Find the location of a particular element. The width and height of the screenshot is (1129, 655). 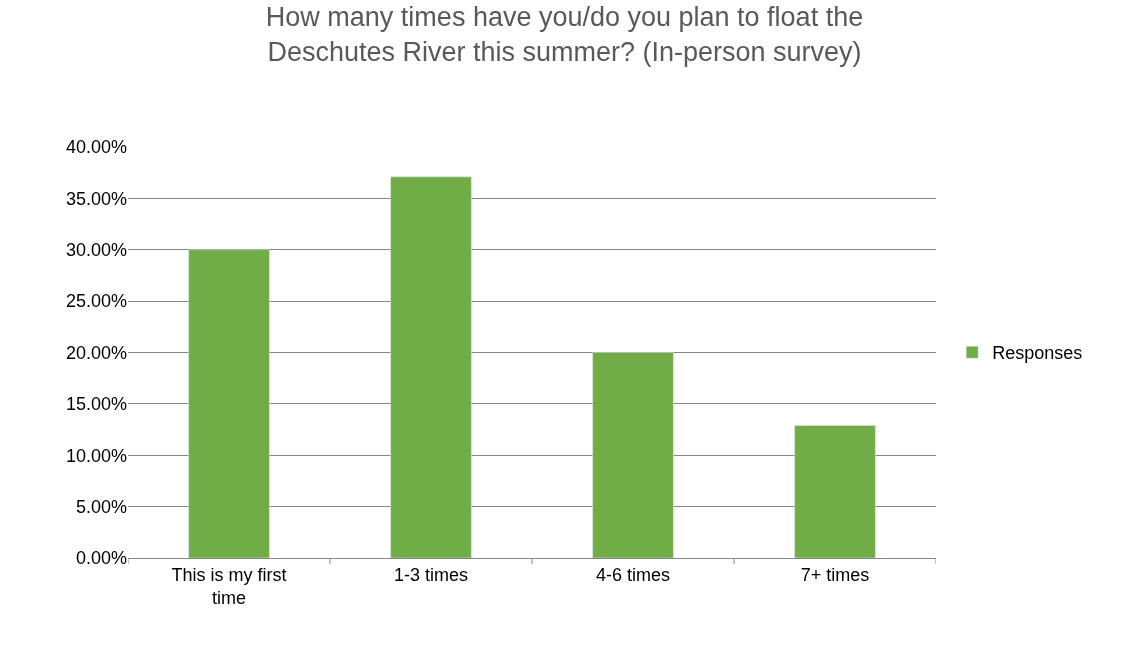

legend-label: Responses is located at coordinates (1037, 353).